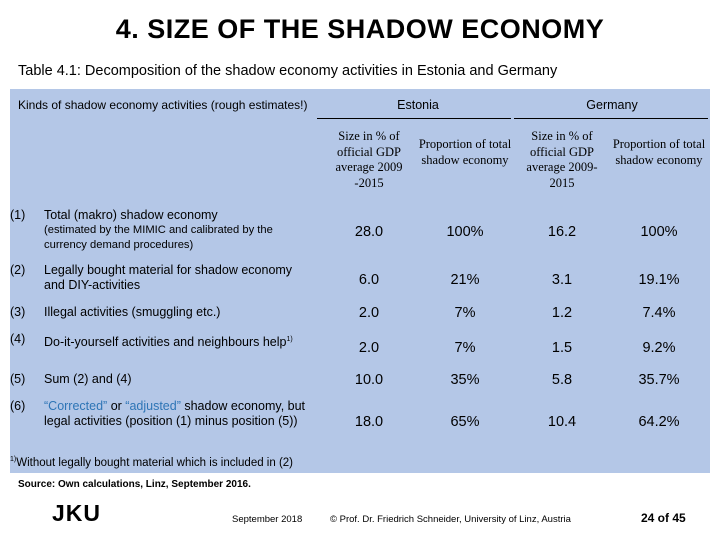 The width and height of the screenshot is (720, 540). I want to click on germany-proportion-header: Proportion of total shadow economy, so click(659, 152).